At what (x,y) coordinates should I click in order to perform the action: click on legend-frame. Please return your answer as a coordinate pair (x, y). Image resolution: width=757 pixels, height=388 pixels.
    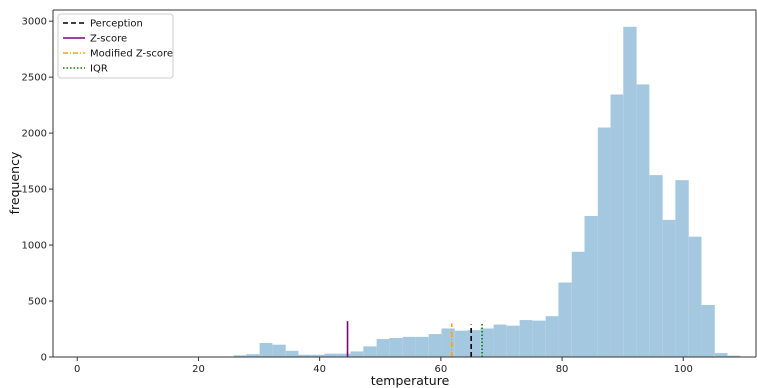
    Looking at the image, I should click on (115, 46).